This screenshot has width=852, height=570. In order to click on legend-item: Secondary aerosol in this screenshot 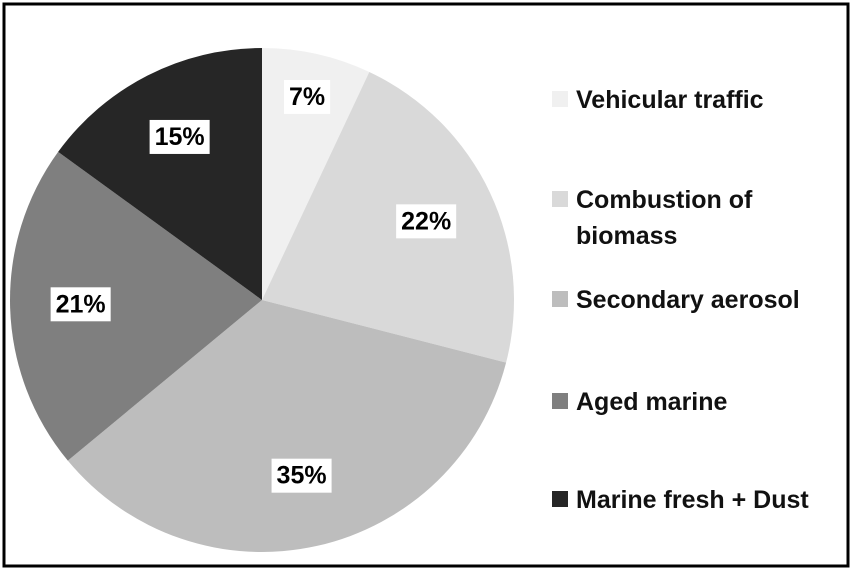, I will do `click(697, 300)`.